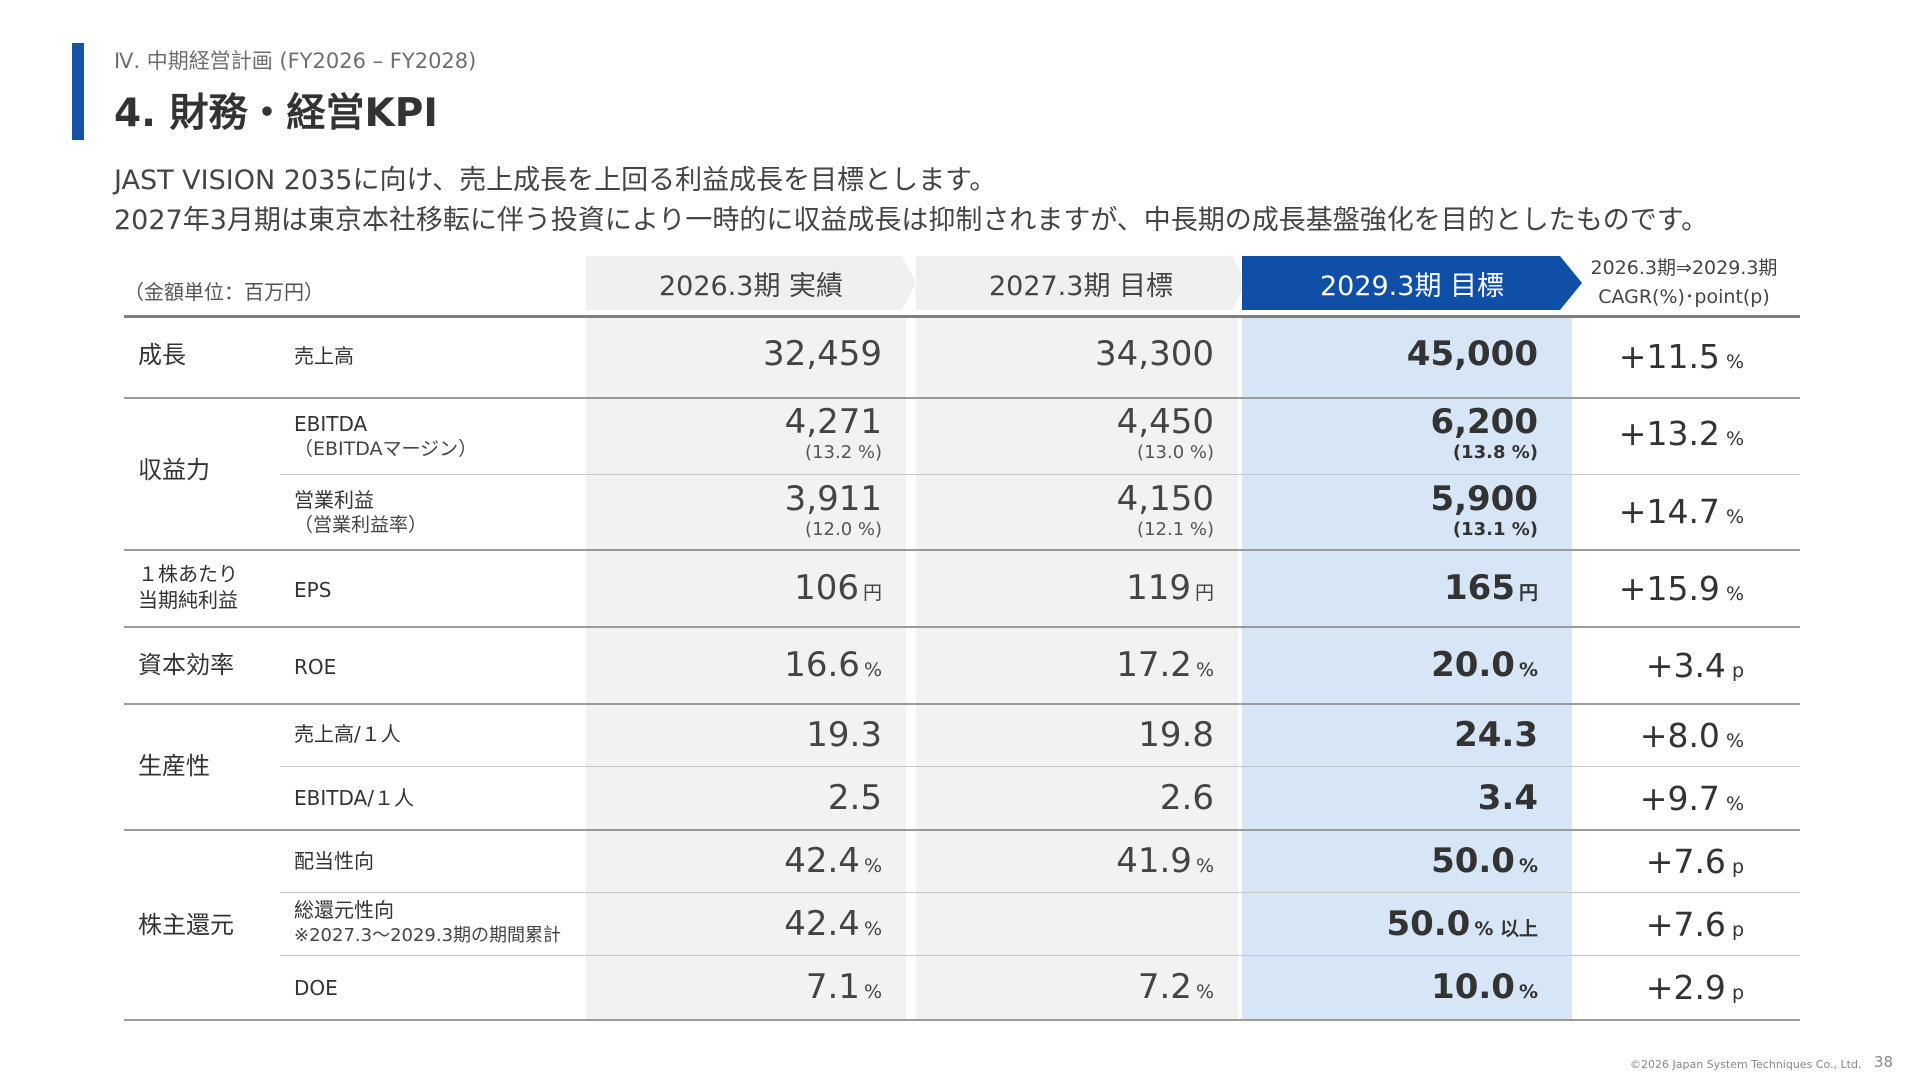 Image resolution: width=1920 pixels, height=1080 pixels. What do you see at coordinates (386, 449) in the screenshot?
I see `metric-ebitda-sub: （EBITDAマージン）` at bounding box center [386, 449].